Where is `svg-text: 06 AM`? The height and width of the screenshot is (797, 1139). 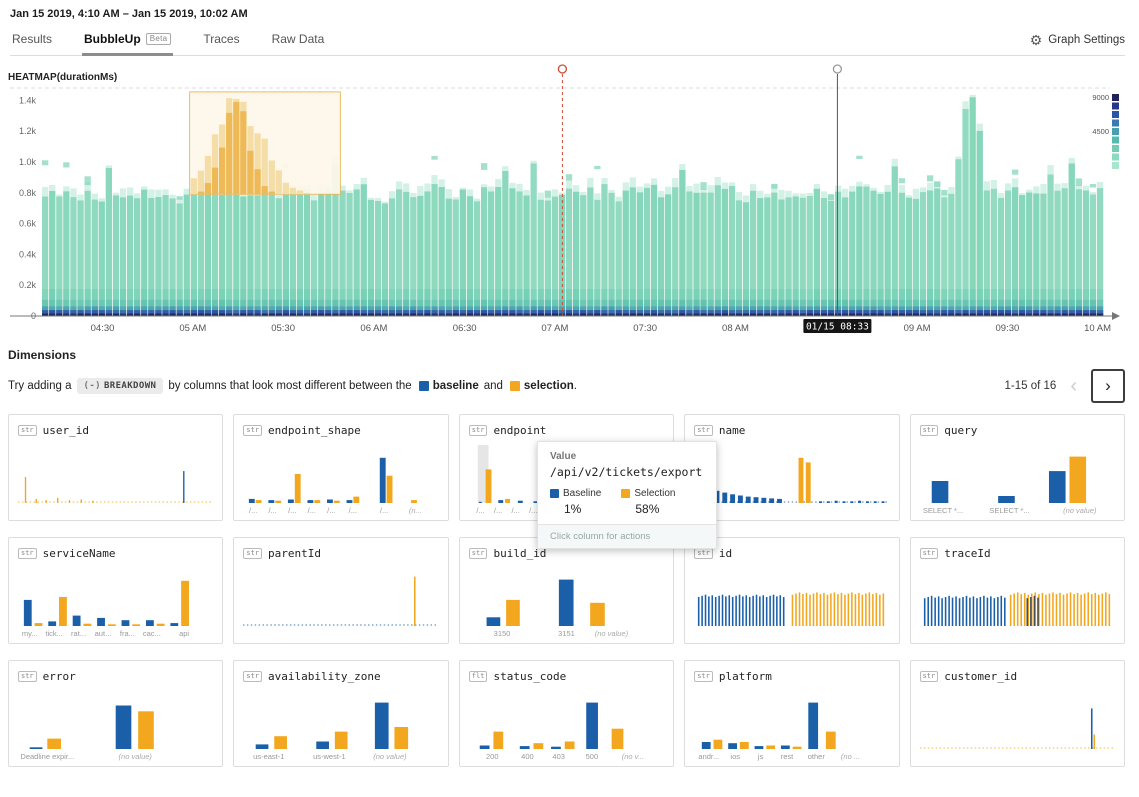
svg-text: 06 AM is located at coordinates (373, 328).